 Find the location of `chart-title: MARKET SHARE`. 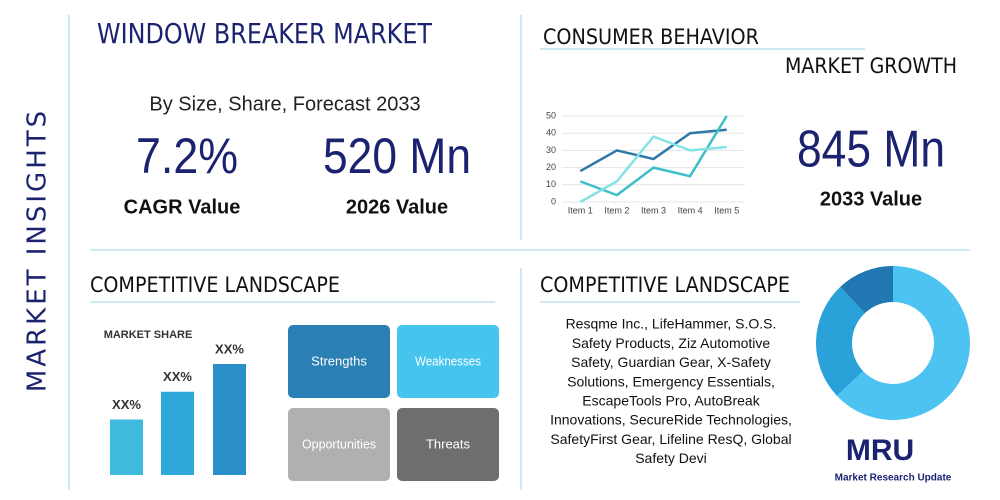

chart-title: MARKET SHARE is located at coordinates (148, 335).